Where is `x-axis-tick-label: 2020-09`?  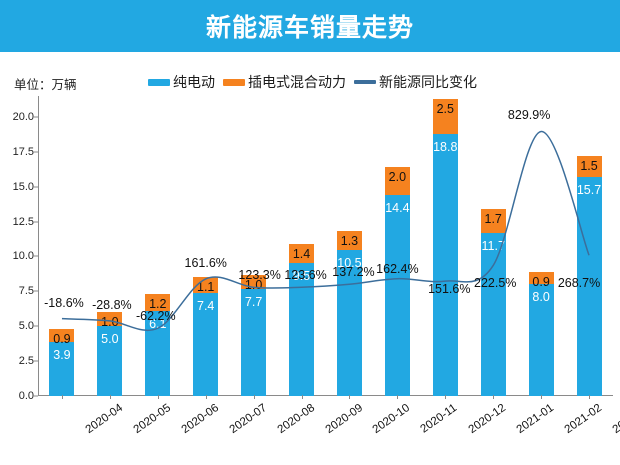 x-axis-tick-label: 2020-09 is located at coordinates (344, 419).